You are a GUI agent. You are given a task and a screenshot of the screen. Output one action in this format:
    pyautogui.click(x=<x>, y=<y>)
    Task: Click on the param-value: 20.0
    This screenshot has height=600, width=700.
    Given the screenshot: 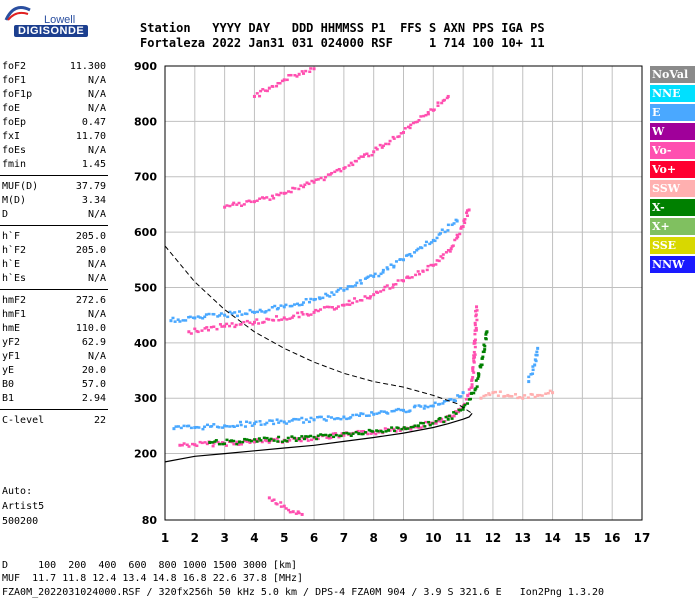 What is the action you would take?
    pyautogui.click(x=93, y=370)
    